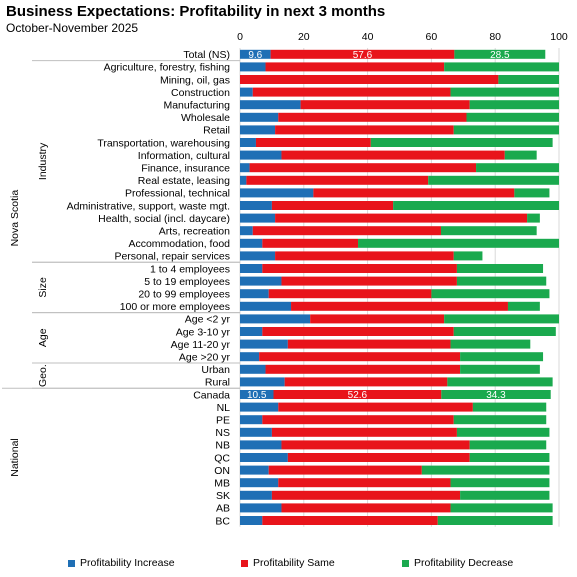  What do you see at coordinates (184, 181) in the screenshot?
I see `category-label: Real estate, leasing` at bounding box center [184, 181].